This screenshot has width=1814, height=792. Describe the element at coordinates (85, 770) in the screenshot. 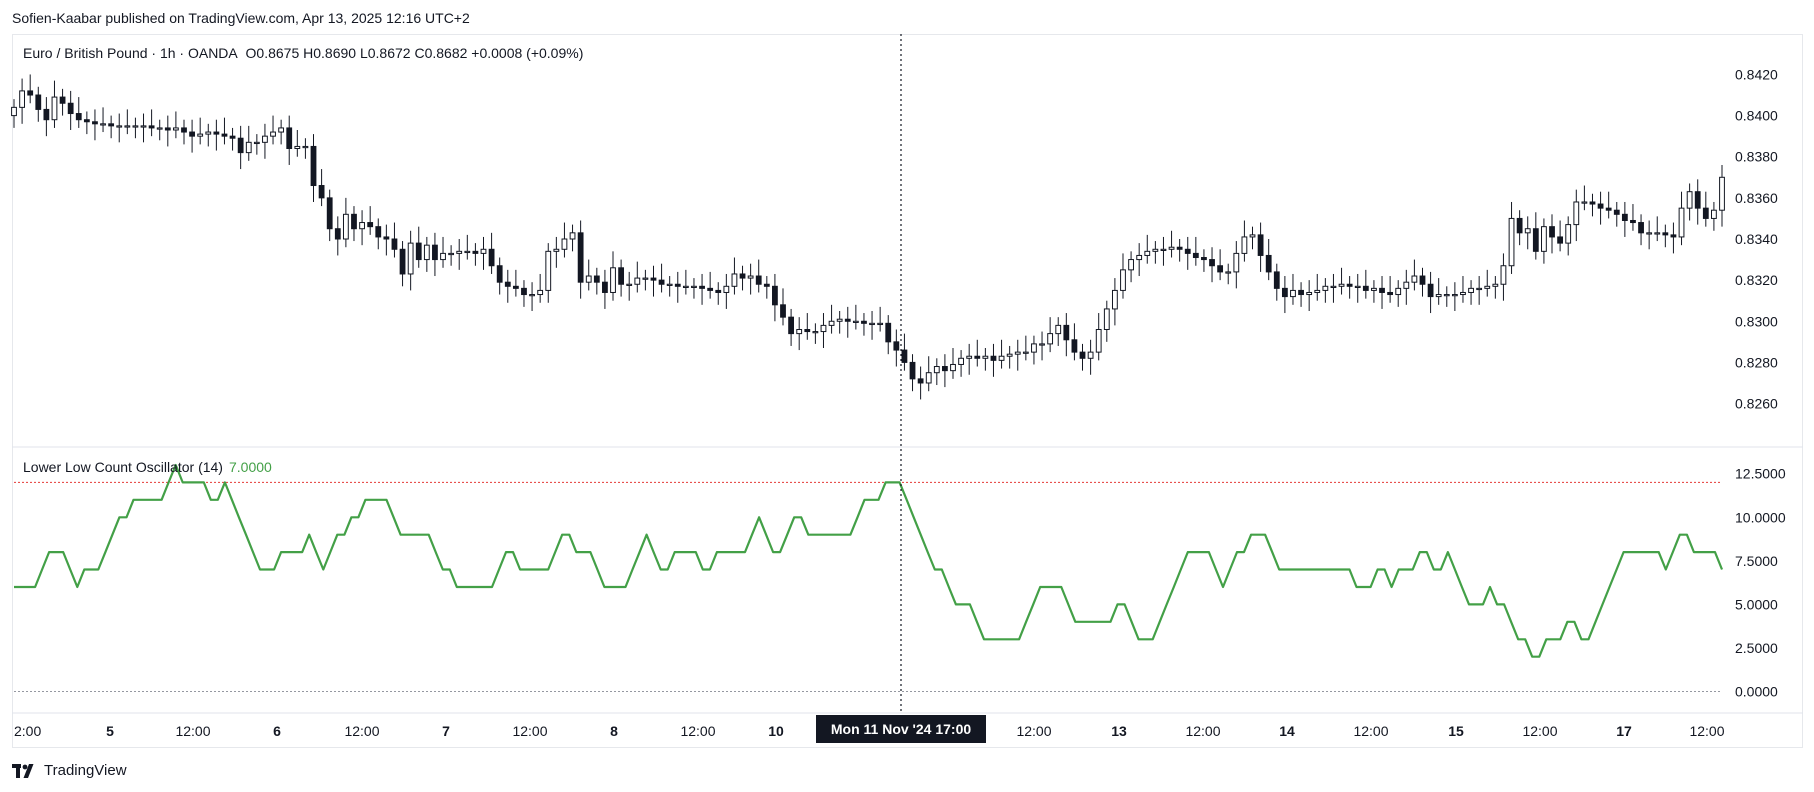

I see `tradingview-brand-text: TradingView` at that location.